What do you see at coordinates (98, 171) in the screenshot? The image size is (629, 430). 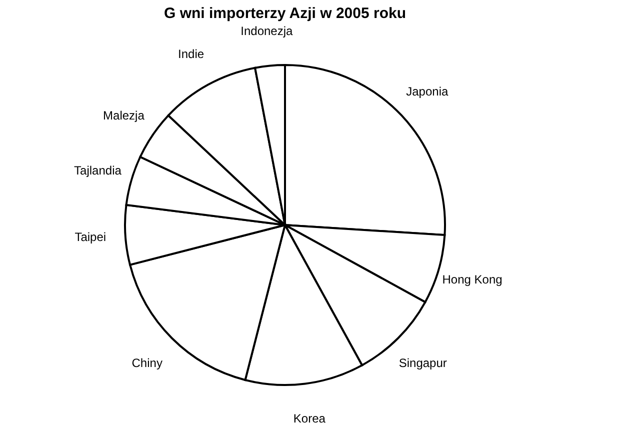 I see `slice-label: Tajlandia` at bounding box center [98, 171].